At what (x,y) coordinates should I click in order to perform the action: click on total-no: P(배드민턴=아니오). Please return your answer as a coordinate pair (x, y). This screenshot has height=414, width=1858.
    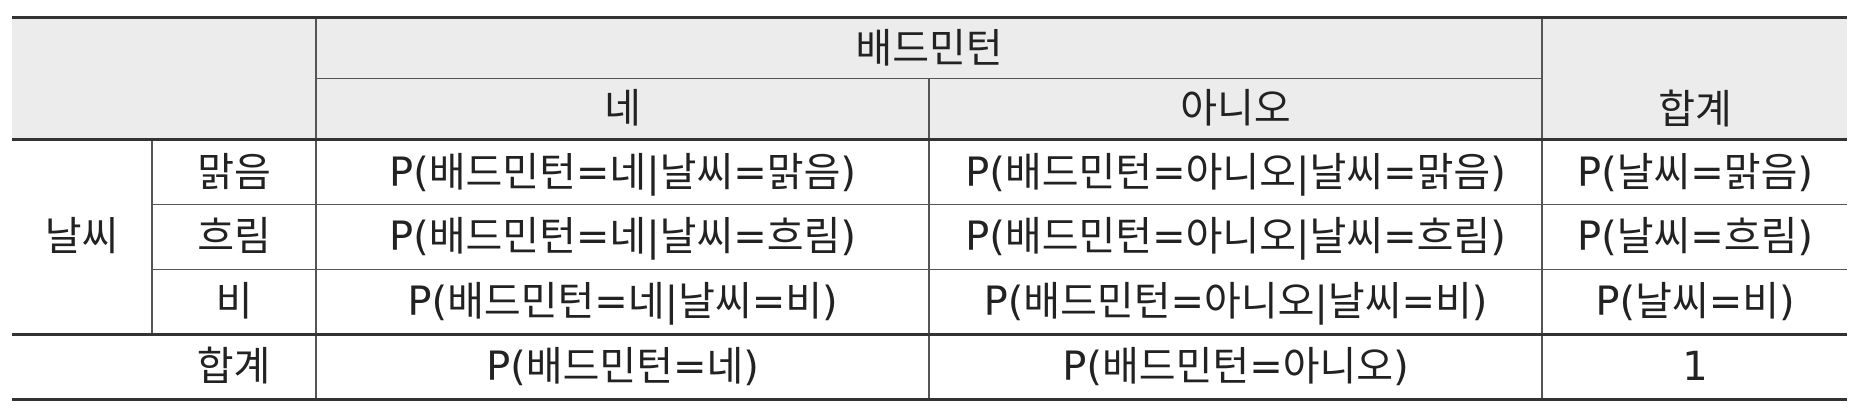
    Looking at the image, I should click on (1235, 367).